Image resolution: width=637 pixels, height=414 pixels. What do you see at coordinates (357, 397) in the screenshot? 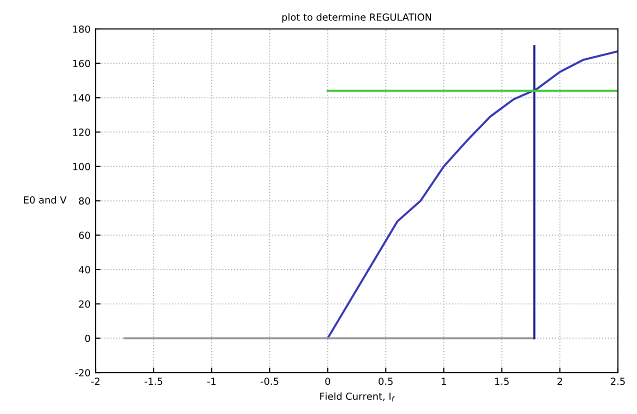
I see `x-axis-title: Field Current, I$_{f}$` at bounding box center [357, 397].